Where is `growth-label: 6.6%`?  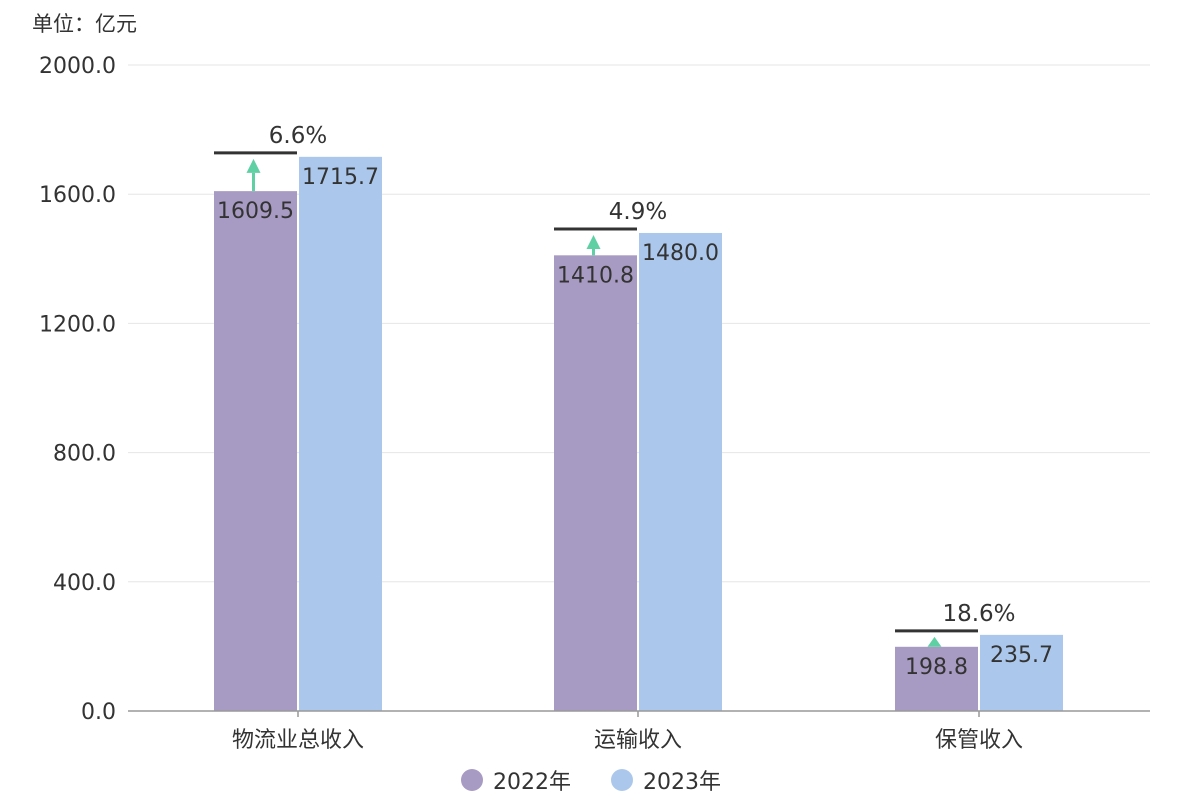
growth-label: 6.6% is located at coordinates (298, 136).